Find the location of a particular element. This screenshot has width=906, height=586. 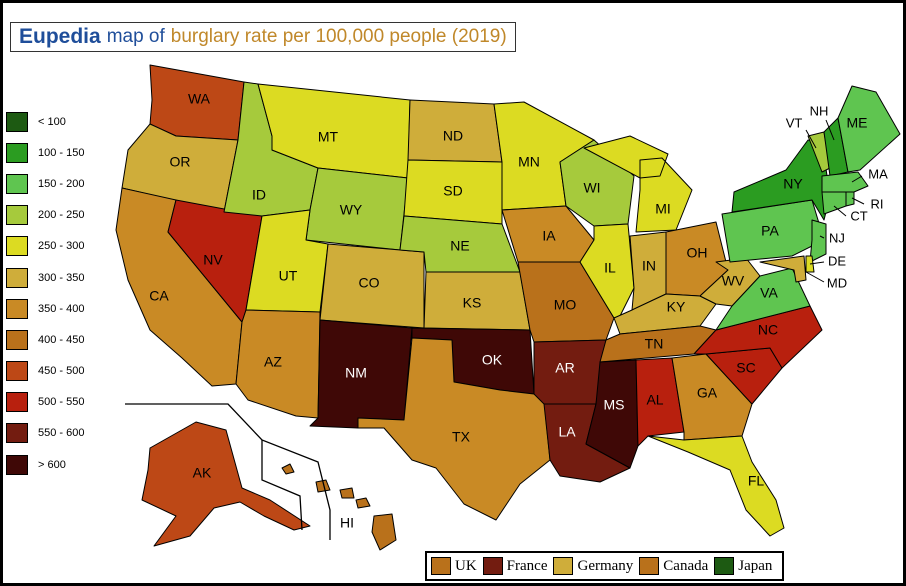

state-label-nv: NV is located at coordinates (213, 260).